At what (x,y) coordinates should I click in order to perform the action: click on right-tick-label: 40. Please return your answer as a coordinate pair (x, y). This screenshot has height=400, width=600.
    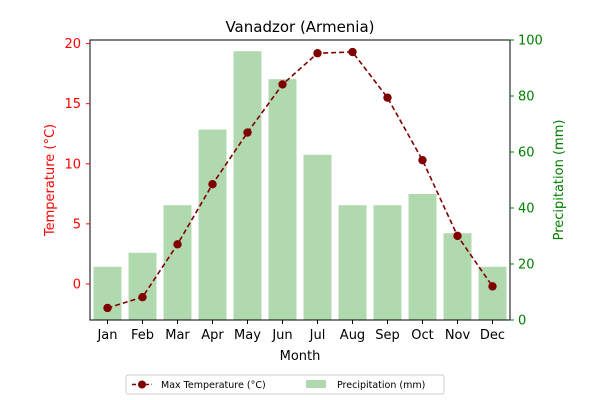
    Looking at the image, I should click on (526, 209).